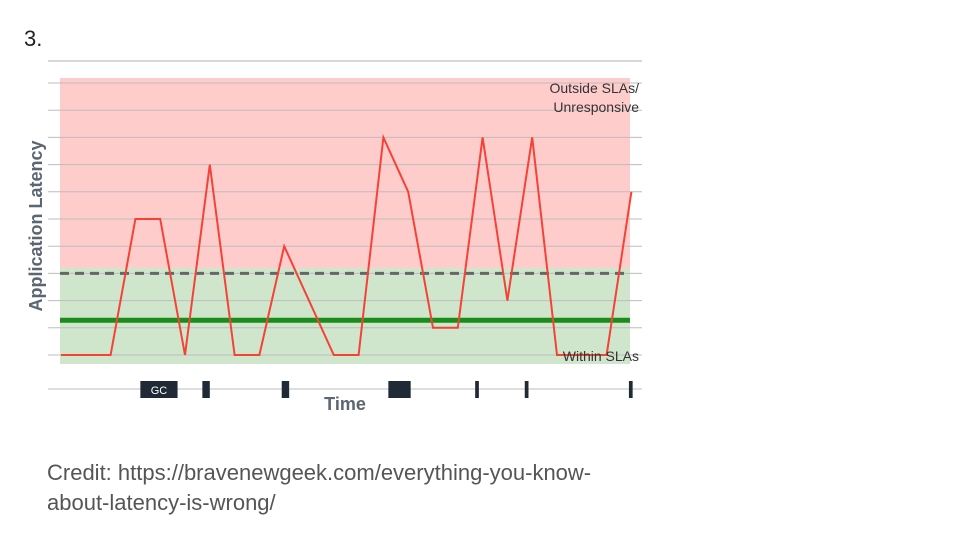 This screenshot has height=540, width=960. I want to click on credit-line-2: about-latency-is-wrong/, so click(161, 502).